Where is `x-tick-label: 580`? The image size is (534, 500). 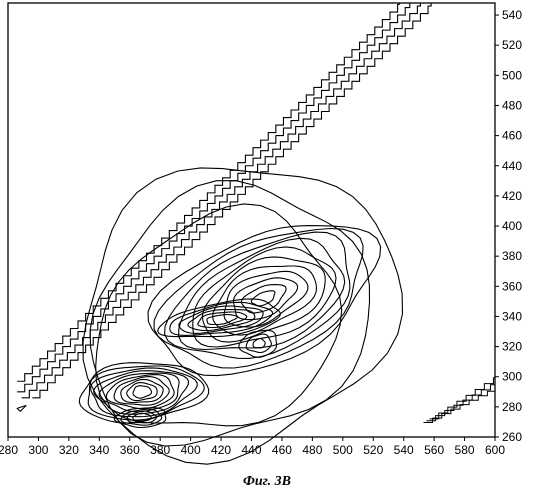 x-tick-label: 580 is located at coordinates (465, 450).